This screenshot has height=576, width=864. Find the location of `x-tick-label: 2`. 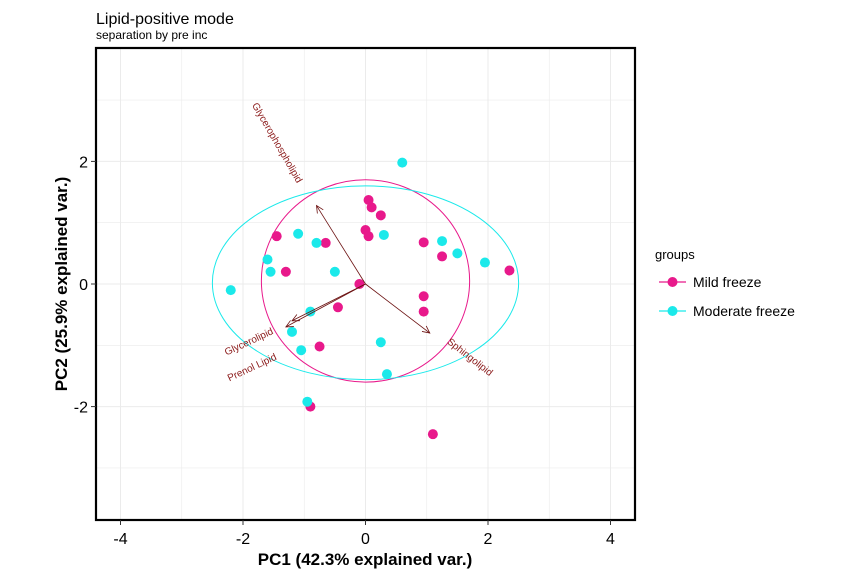

x-tick-label: 2 is located at coordinates (488, 539).